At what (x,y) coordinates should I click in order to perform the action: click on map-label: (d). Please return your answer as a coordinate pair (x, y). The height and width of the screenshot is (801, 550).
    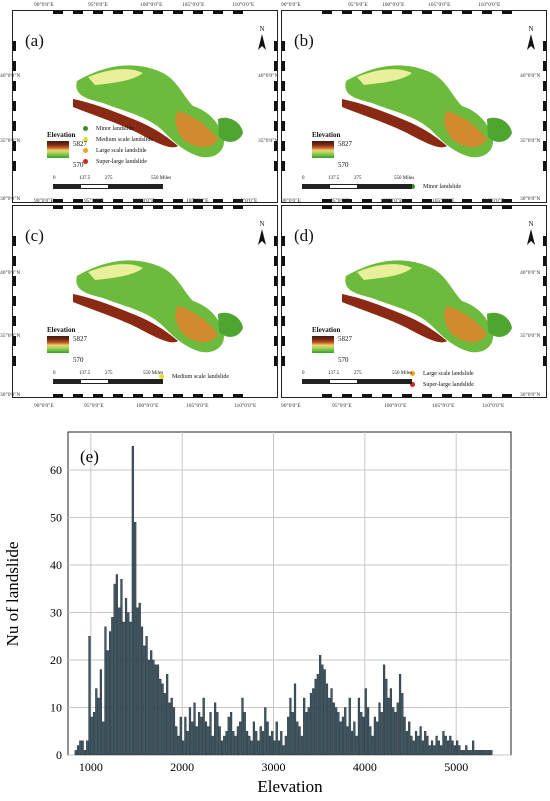
    Looking at the image, I should click on (304, 235).